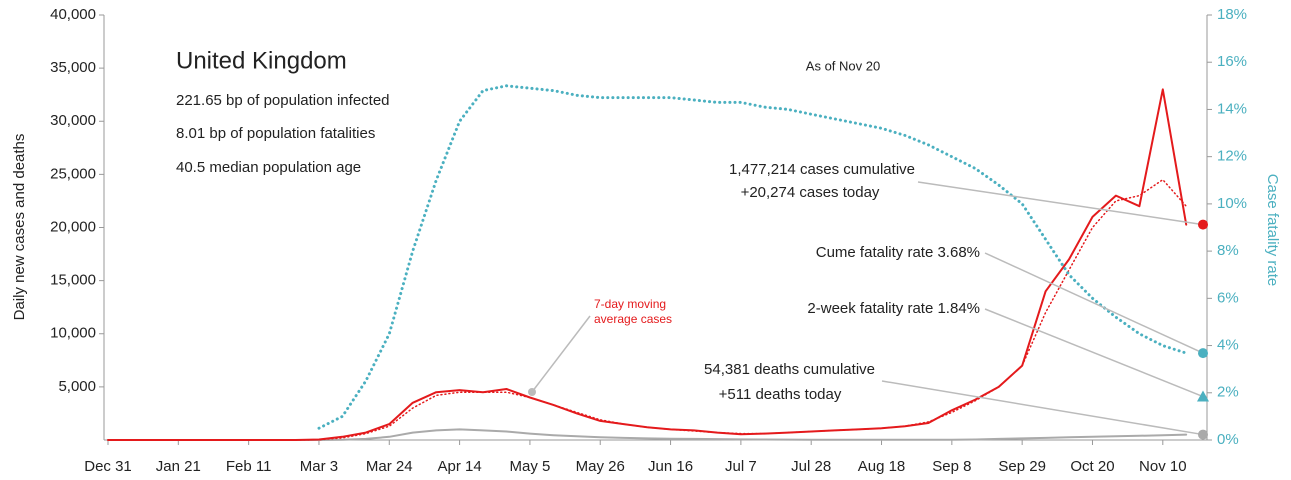 The width and height of the screenshot is (1291, 480). What do you see at coordinates (178, 466) in the screenshot?
I see `x-tick-label: Jan 21` at bounding box center [178, 466].